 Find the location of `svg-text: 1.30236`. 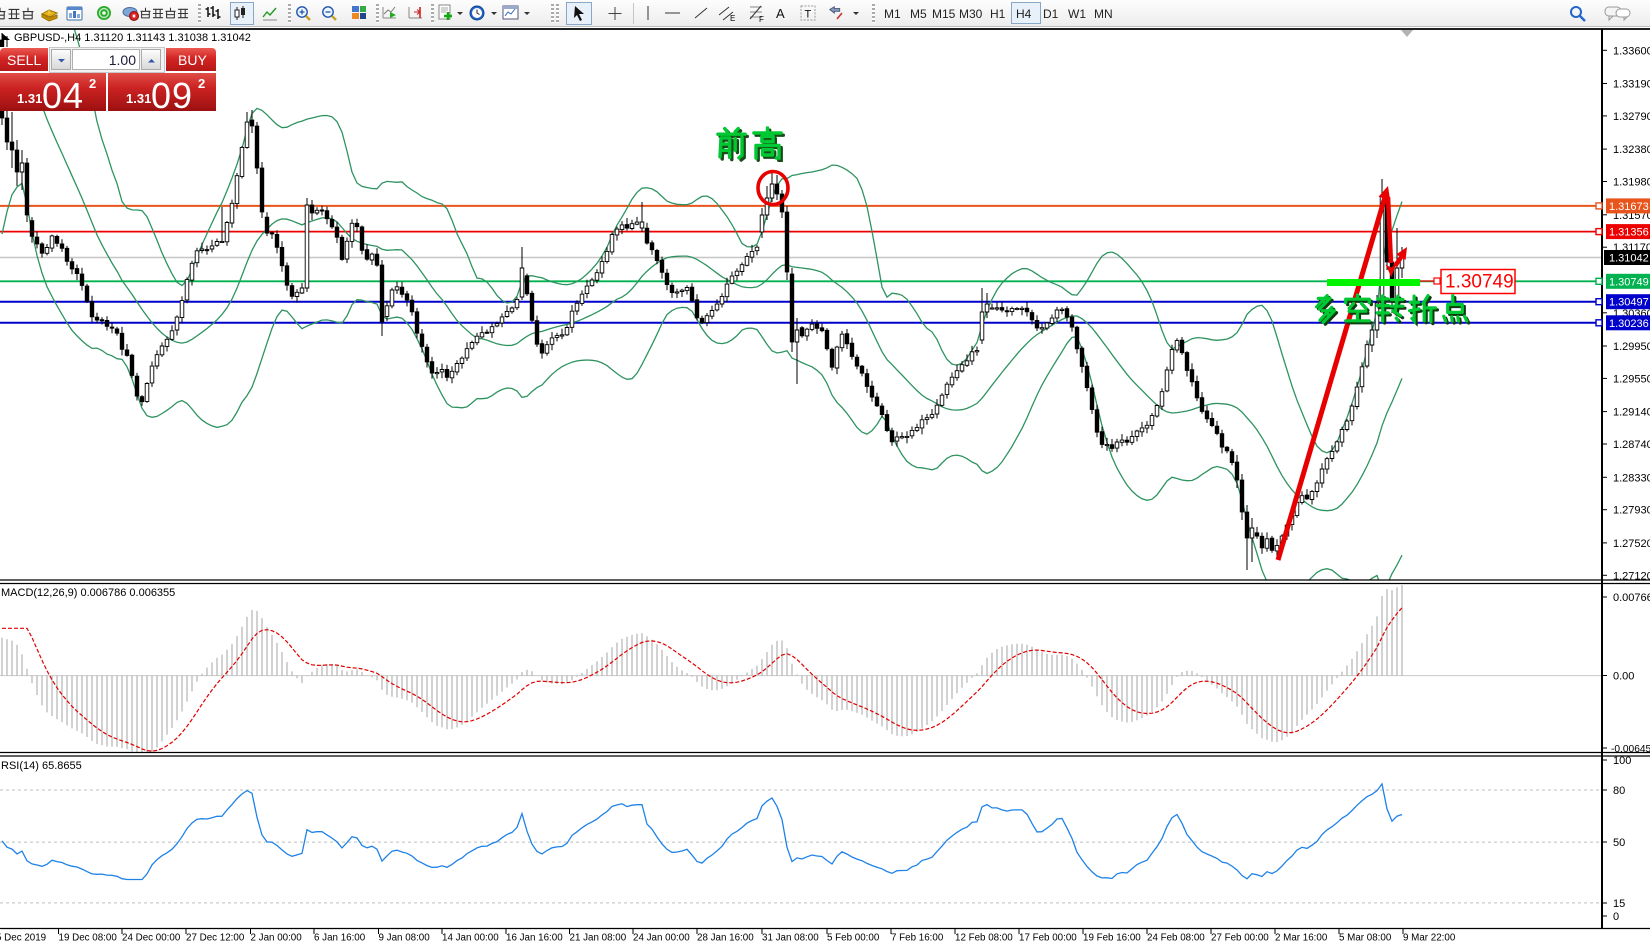

svg-text: 1.30236 is located at coordinates (1629, 324).